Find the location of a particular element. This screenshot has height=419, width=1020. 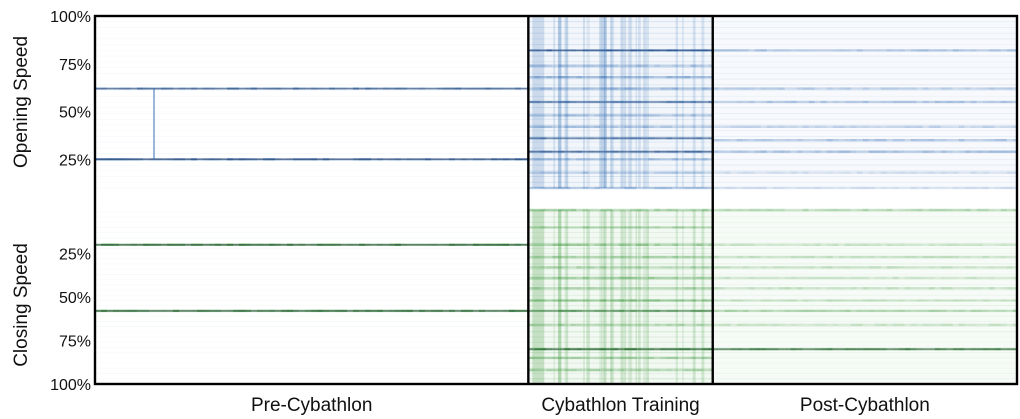

training-edge-opening is located at coordinates (538, 102).